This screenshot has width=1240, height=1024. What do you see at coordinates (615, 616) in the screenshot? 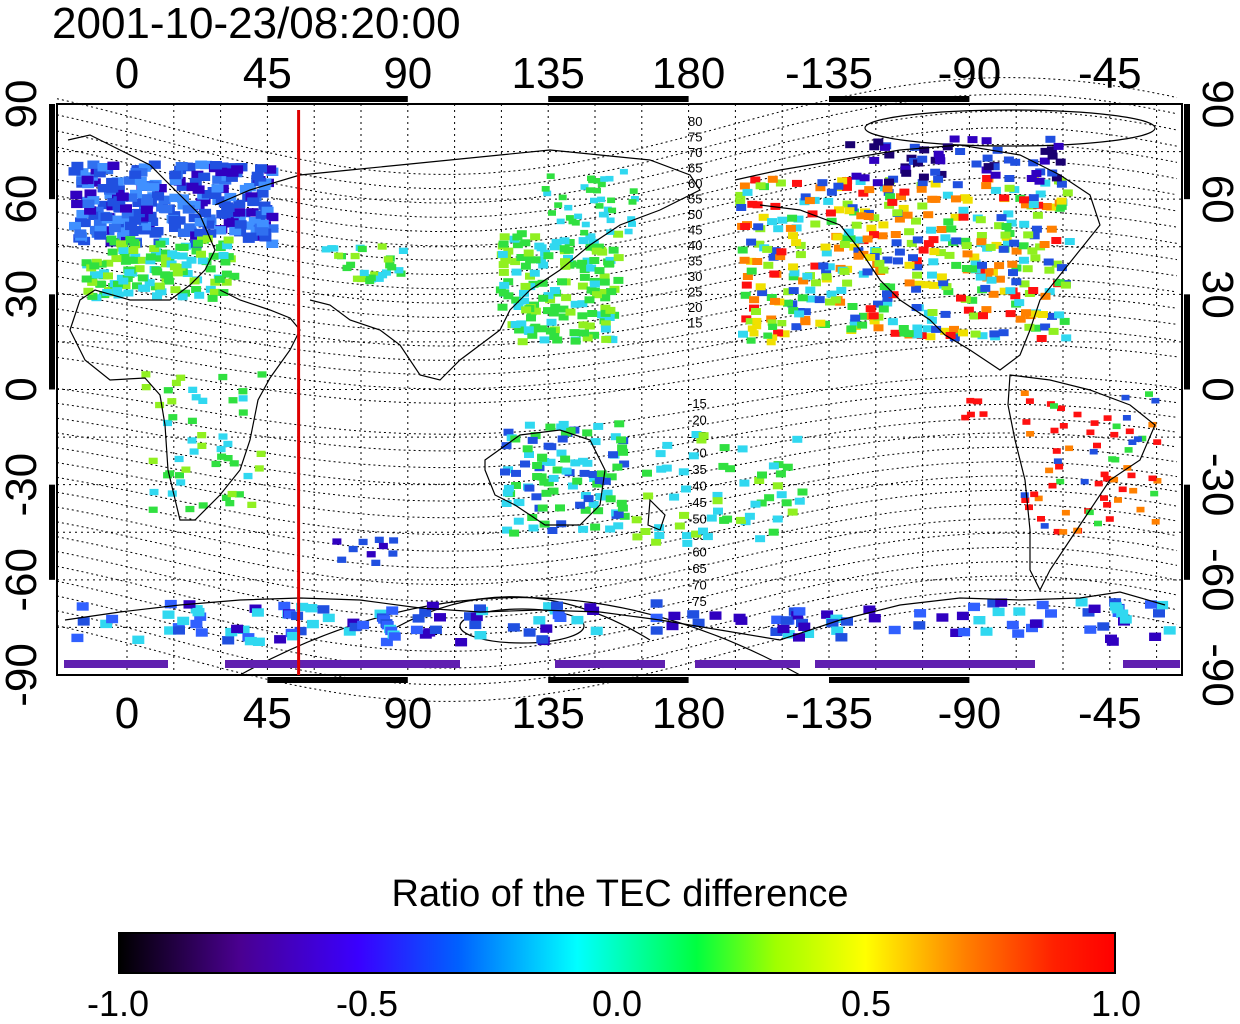
I see `coast-antarctica` at bounding box center [615, 616].